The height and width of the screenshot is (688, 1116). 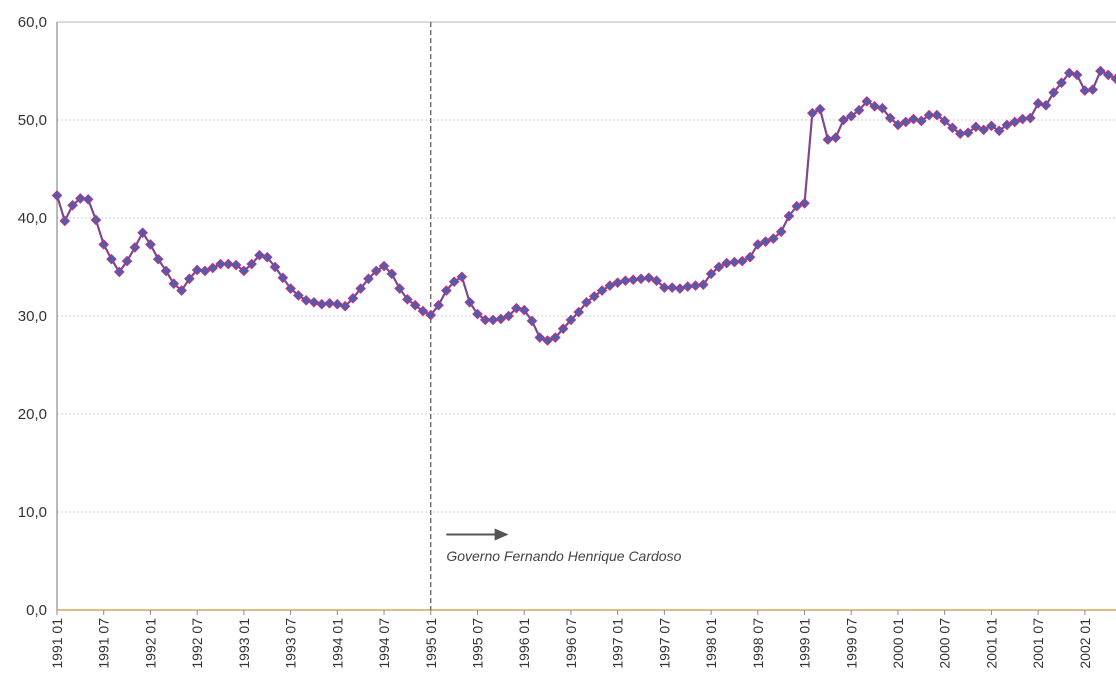 I want to click on y-tick-label: 10,0, so click(x=32, y=512).